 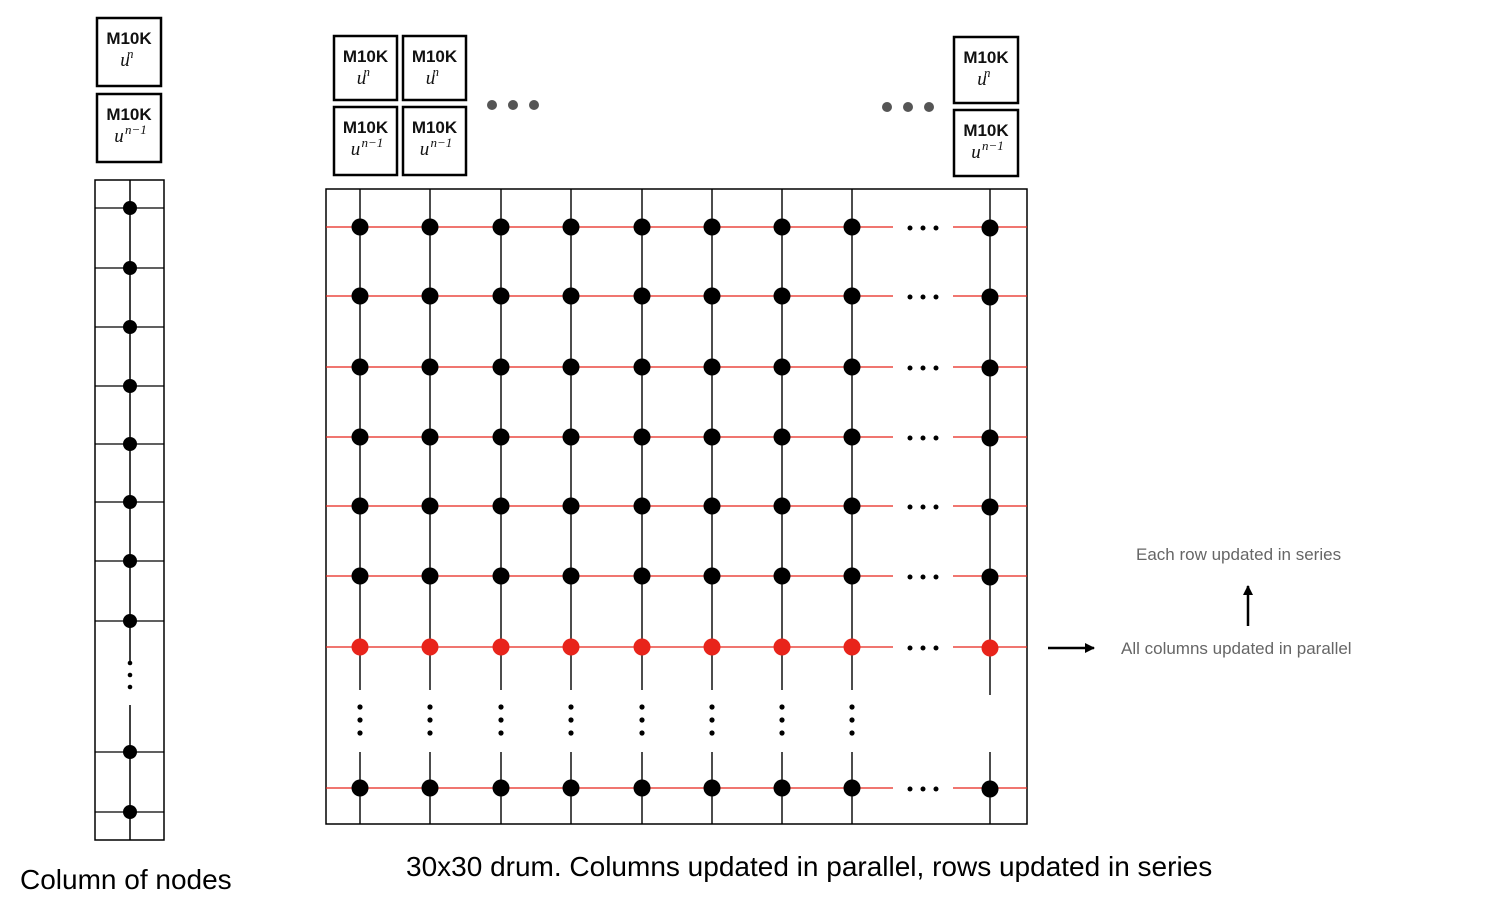 I want to click on column-caption: Column of nodes, so click(x=126, y=879).